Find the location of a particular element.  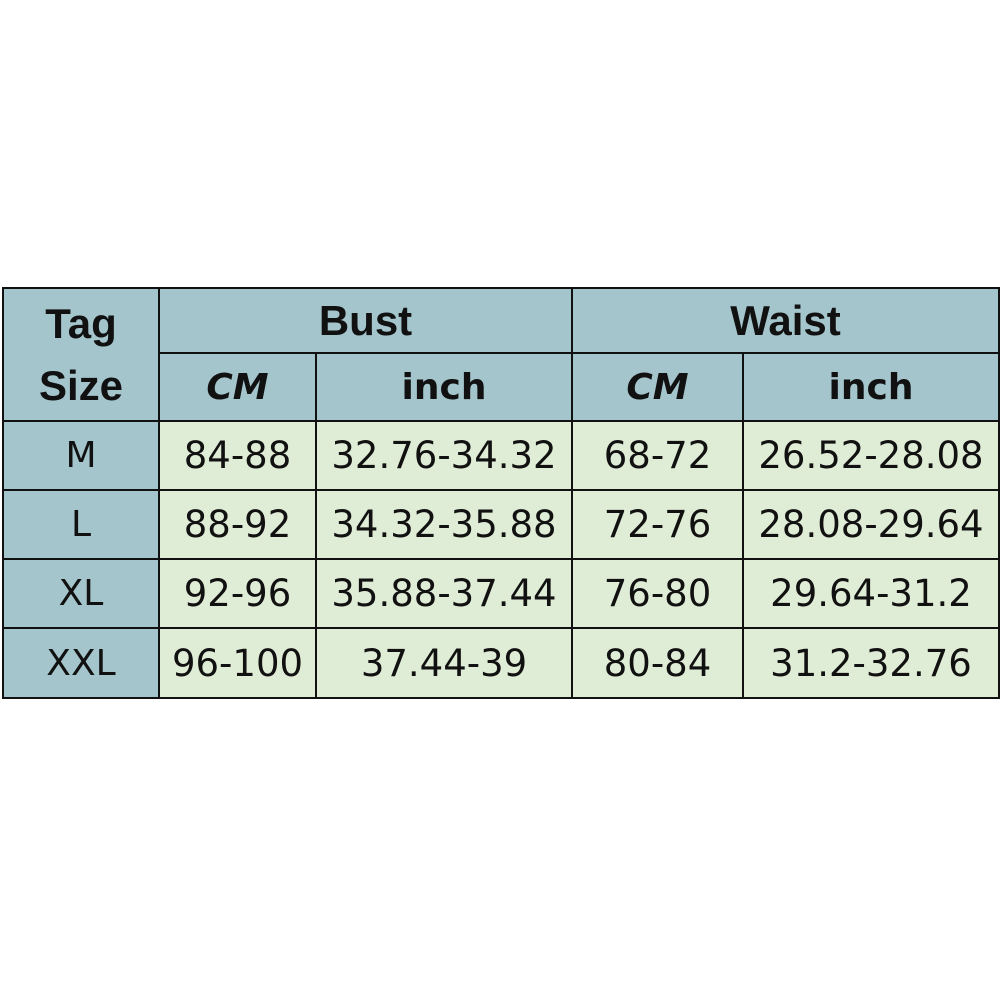

table-row: XXL 96-100 37.44-39 80-84 31.2-32.76 is located at coordinates (501, 663).